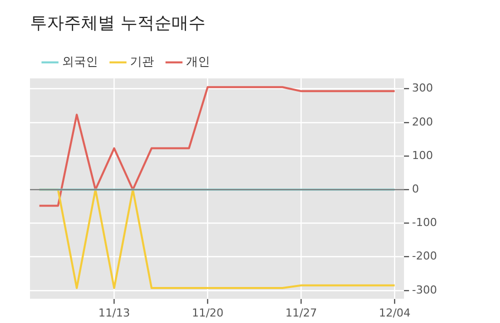 The height and width of the screenshot is (323, 500). I want to click on legend-label: 개인, so click(198, 61).